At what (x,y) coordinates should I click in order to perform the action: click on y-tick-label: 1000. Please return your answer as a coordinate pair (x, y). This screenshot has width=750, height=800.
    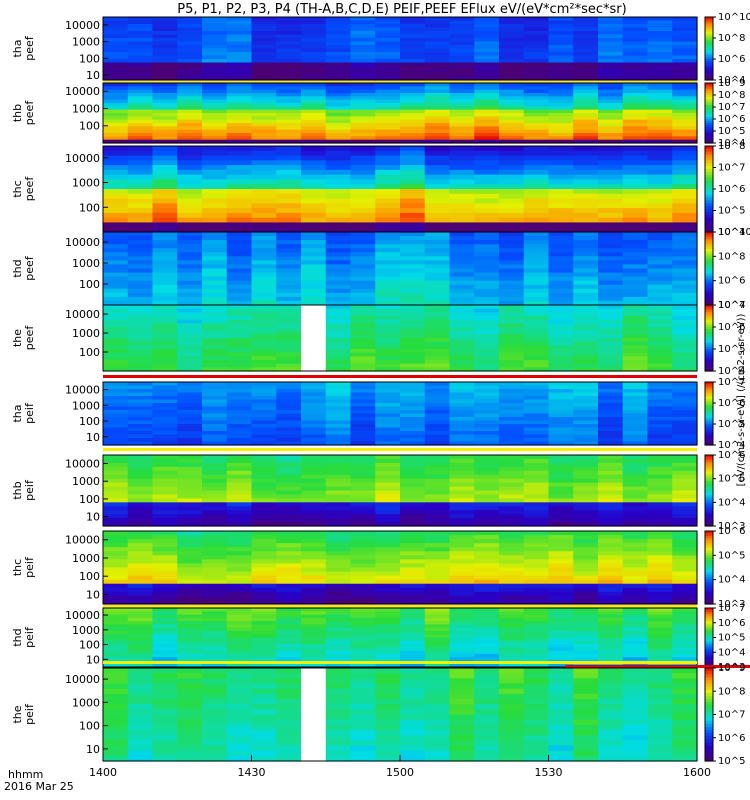
    Looking at the image, I should click on (86, 263).